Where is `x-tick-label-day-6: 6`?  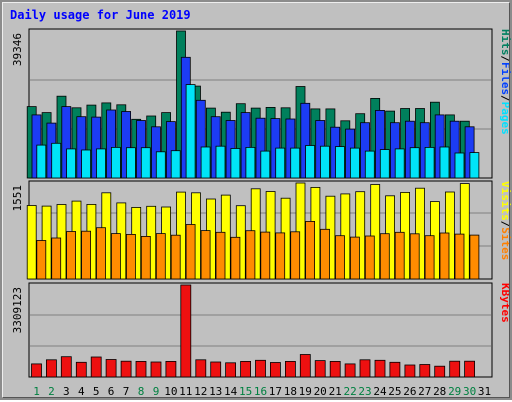 x-tick-label-day-6: 6 is located at coordinates (111, 391).